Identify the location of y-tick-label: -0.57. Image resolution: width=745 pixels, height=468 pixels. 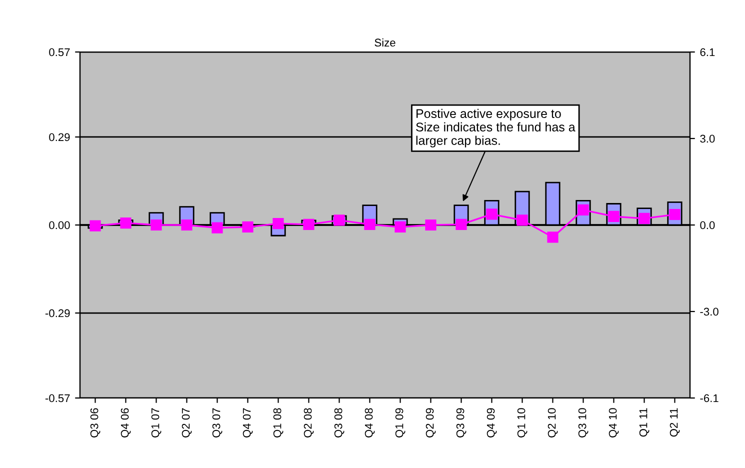
(57, 398).